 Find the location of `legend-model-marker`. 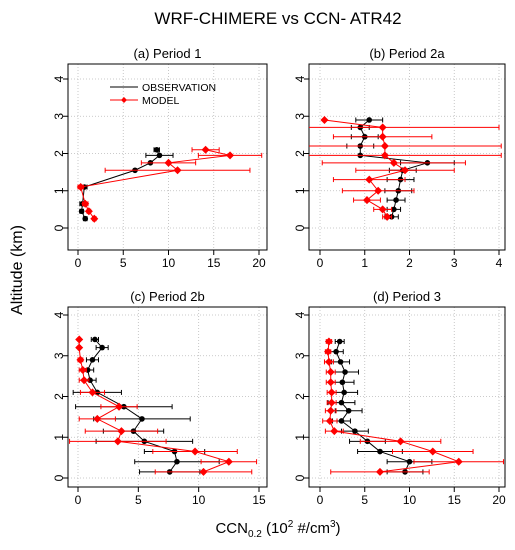

legend-model-marker is located at coordinates (124, 100).